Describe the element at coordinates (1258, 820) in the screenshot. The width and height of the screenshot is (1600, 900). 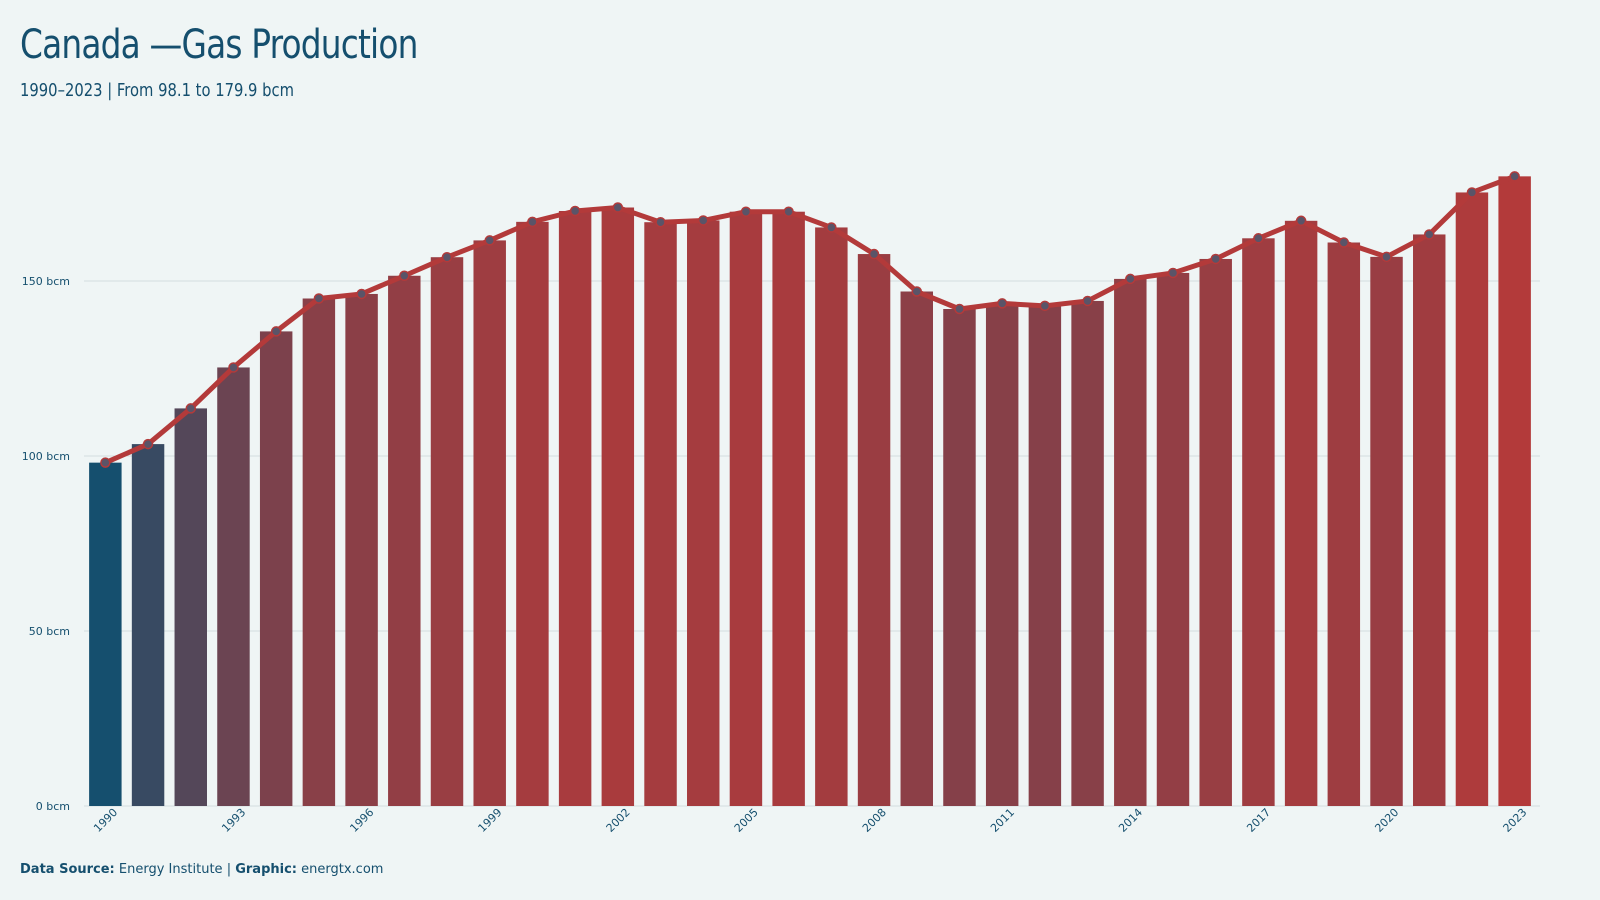
I see `x-tick-label: 2017` at that location.